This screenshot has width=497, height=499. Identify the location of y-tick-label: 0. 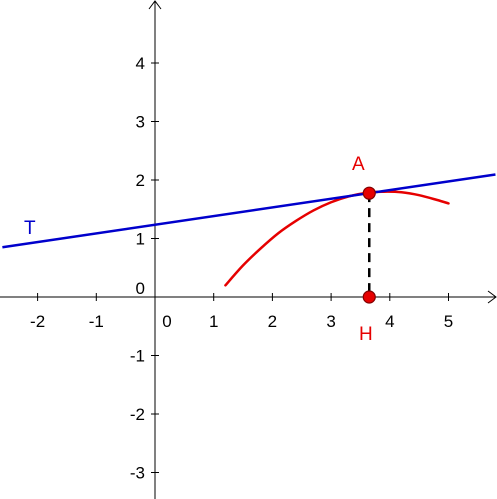
(140, 288).